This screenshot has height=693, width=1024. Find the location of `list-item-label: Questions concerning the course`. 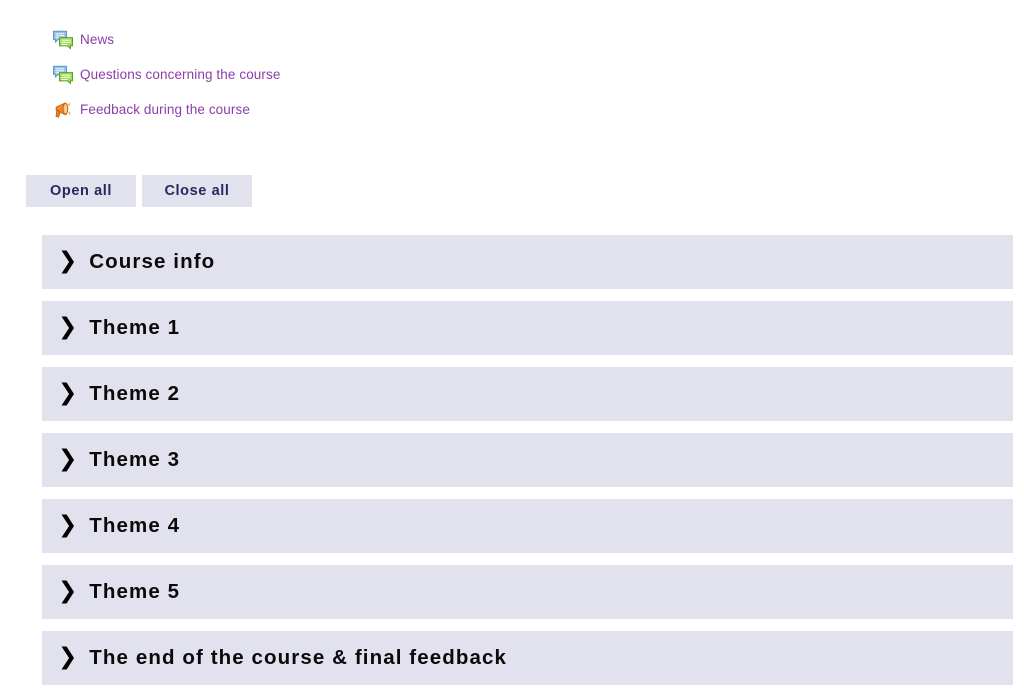

list-item-label: Questions concerning the course is located at coordinates (180, 74).